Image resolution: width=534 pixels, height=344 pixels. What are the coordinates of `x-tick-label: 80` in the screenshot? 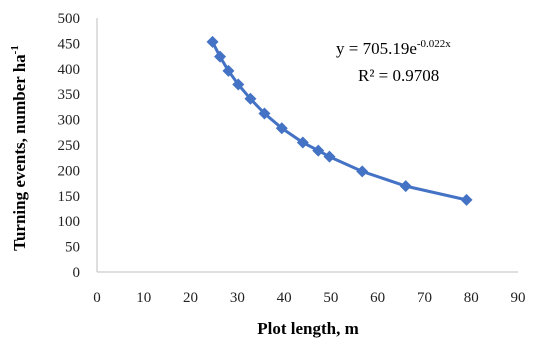 It's located at (471, 298).